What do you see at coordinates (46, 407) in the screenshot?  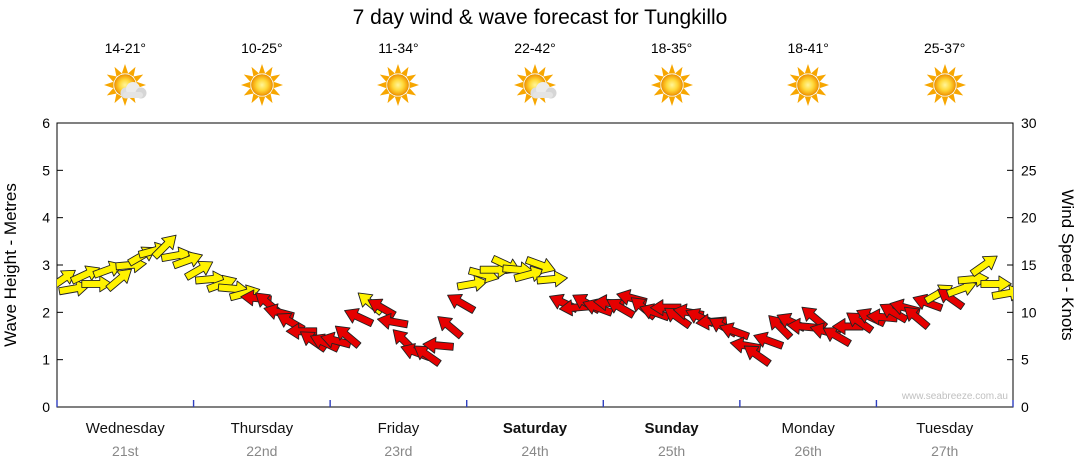 I see `left-axis-tick-label: 0` at bounding box center [46, 407].